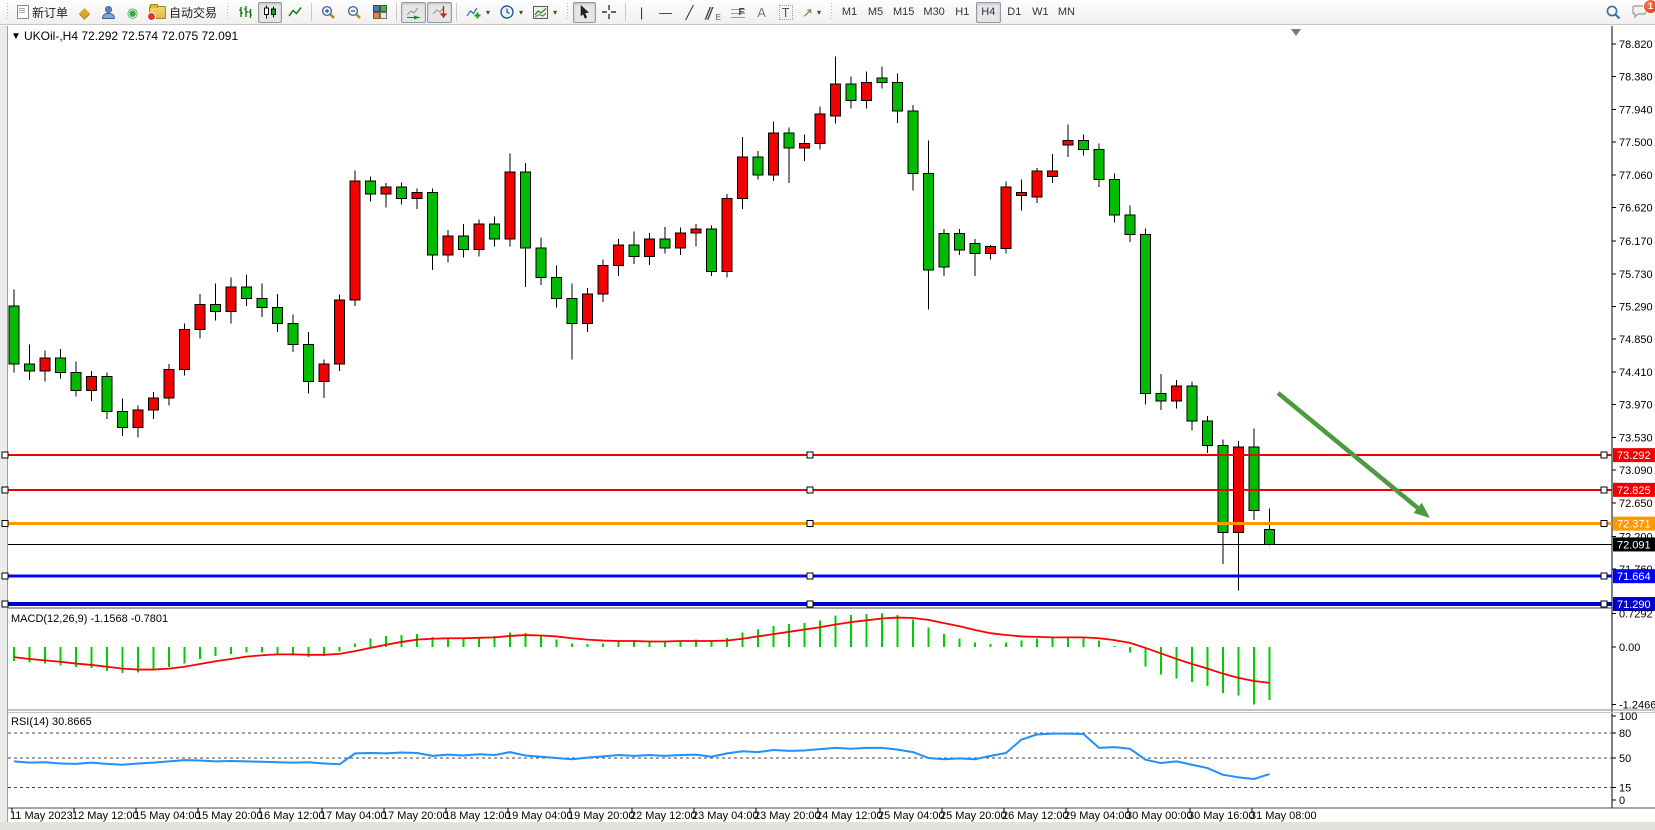 This screenshot has height=830, width=1655. What do you see at coordinates (1014, 12) in the screenshot?
I see `timeframe-d1: D1` at bounding box center [1014, 12].